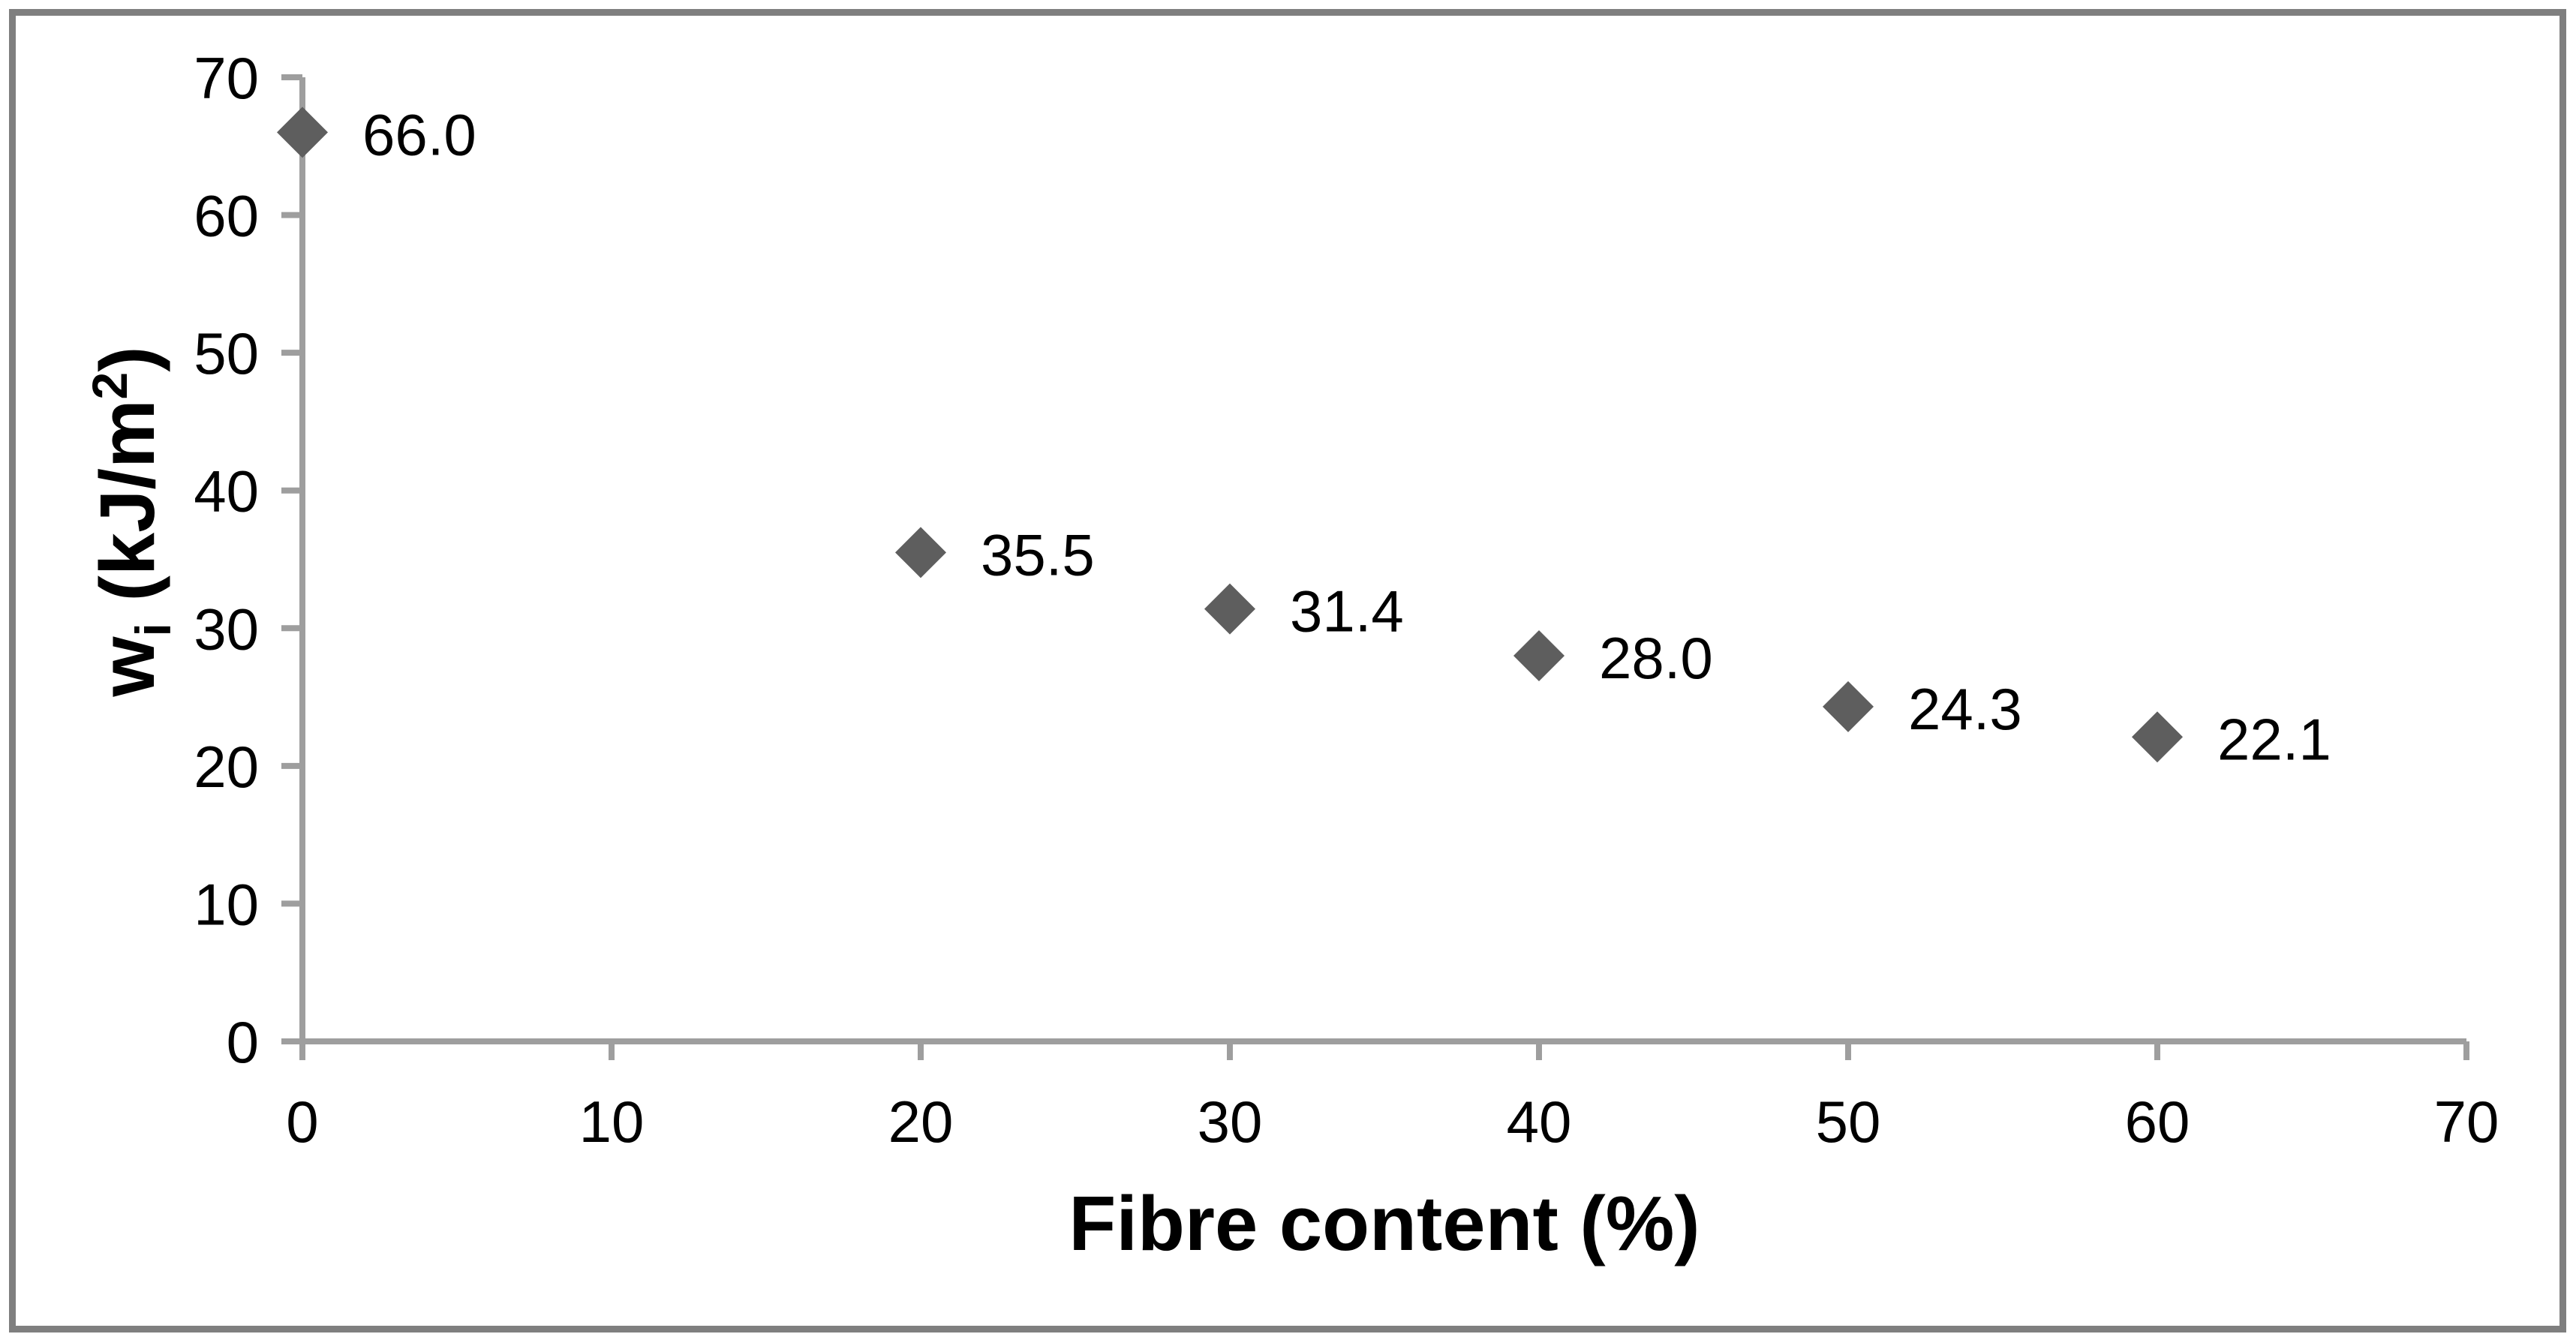 This screenshot has width=2576, height=1343. What do you see at coordinates (1848, 1122) in the screenshot?
I see `x-axis-tick-label: 50` at bounding box center [1848, 1122].